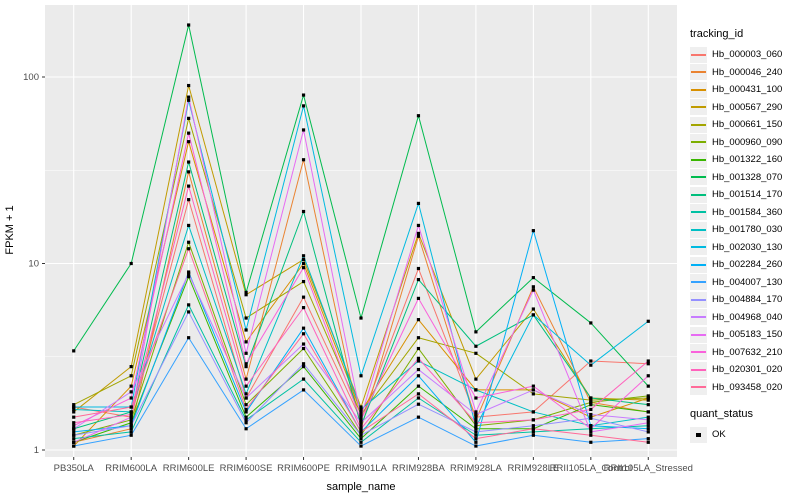 The height and width of the screenshot is (500, 800). I want to click on legend-item-label: Hb_002284_260, so click(747, 265).